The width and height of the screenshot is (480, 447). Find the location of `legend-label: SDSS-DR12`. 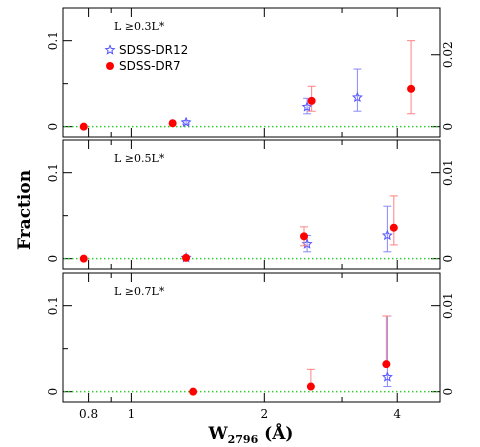

legend-label: SDSS-DR12 is located at coordinates (153, 50).